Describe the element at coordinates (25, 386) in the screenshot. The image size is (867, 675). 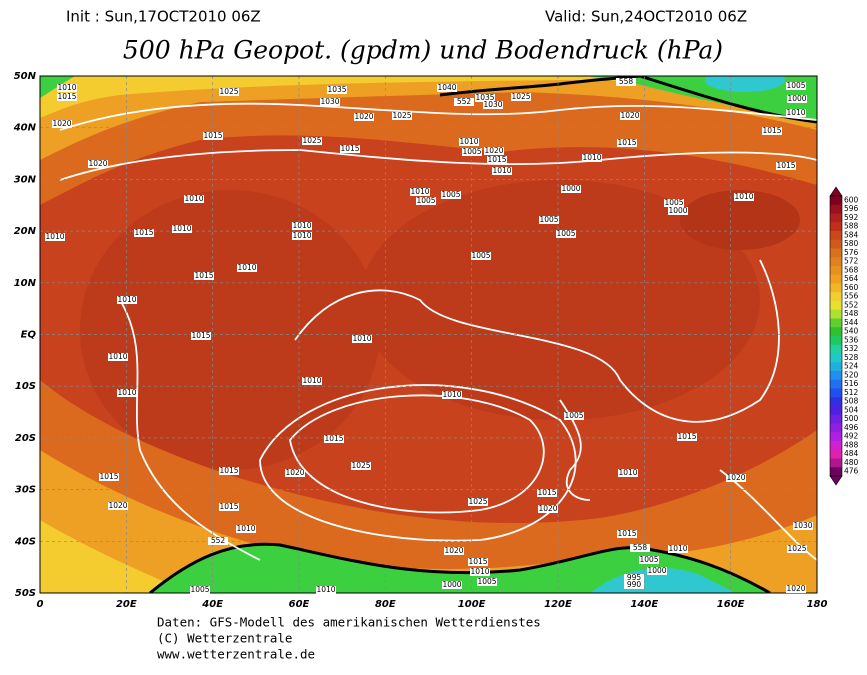
I see `lat-label: 10S` at that location.